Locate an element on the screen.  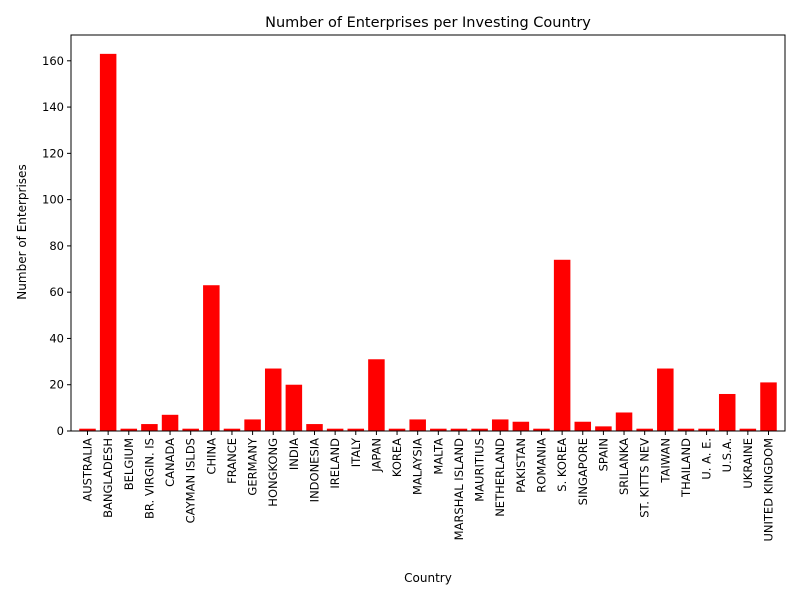
x-tick-label: SPAIN is located at coordinates (603, 454).